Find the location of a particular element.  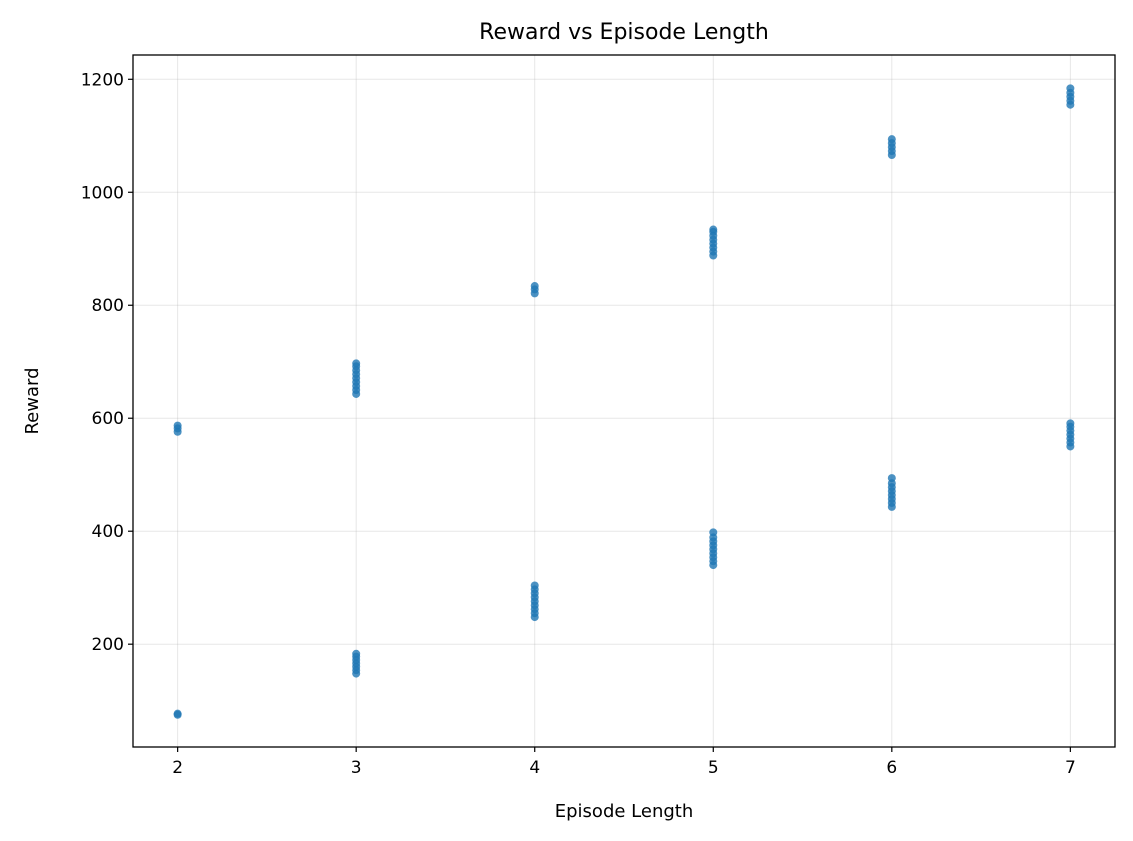

x-tick-label: 7 is located at coordinates (1070, 768).